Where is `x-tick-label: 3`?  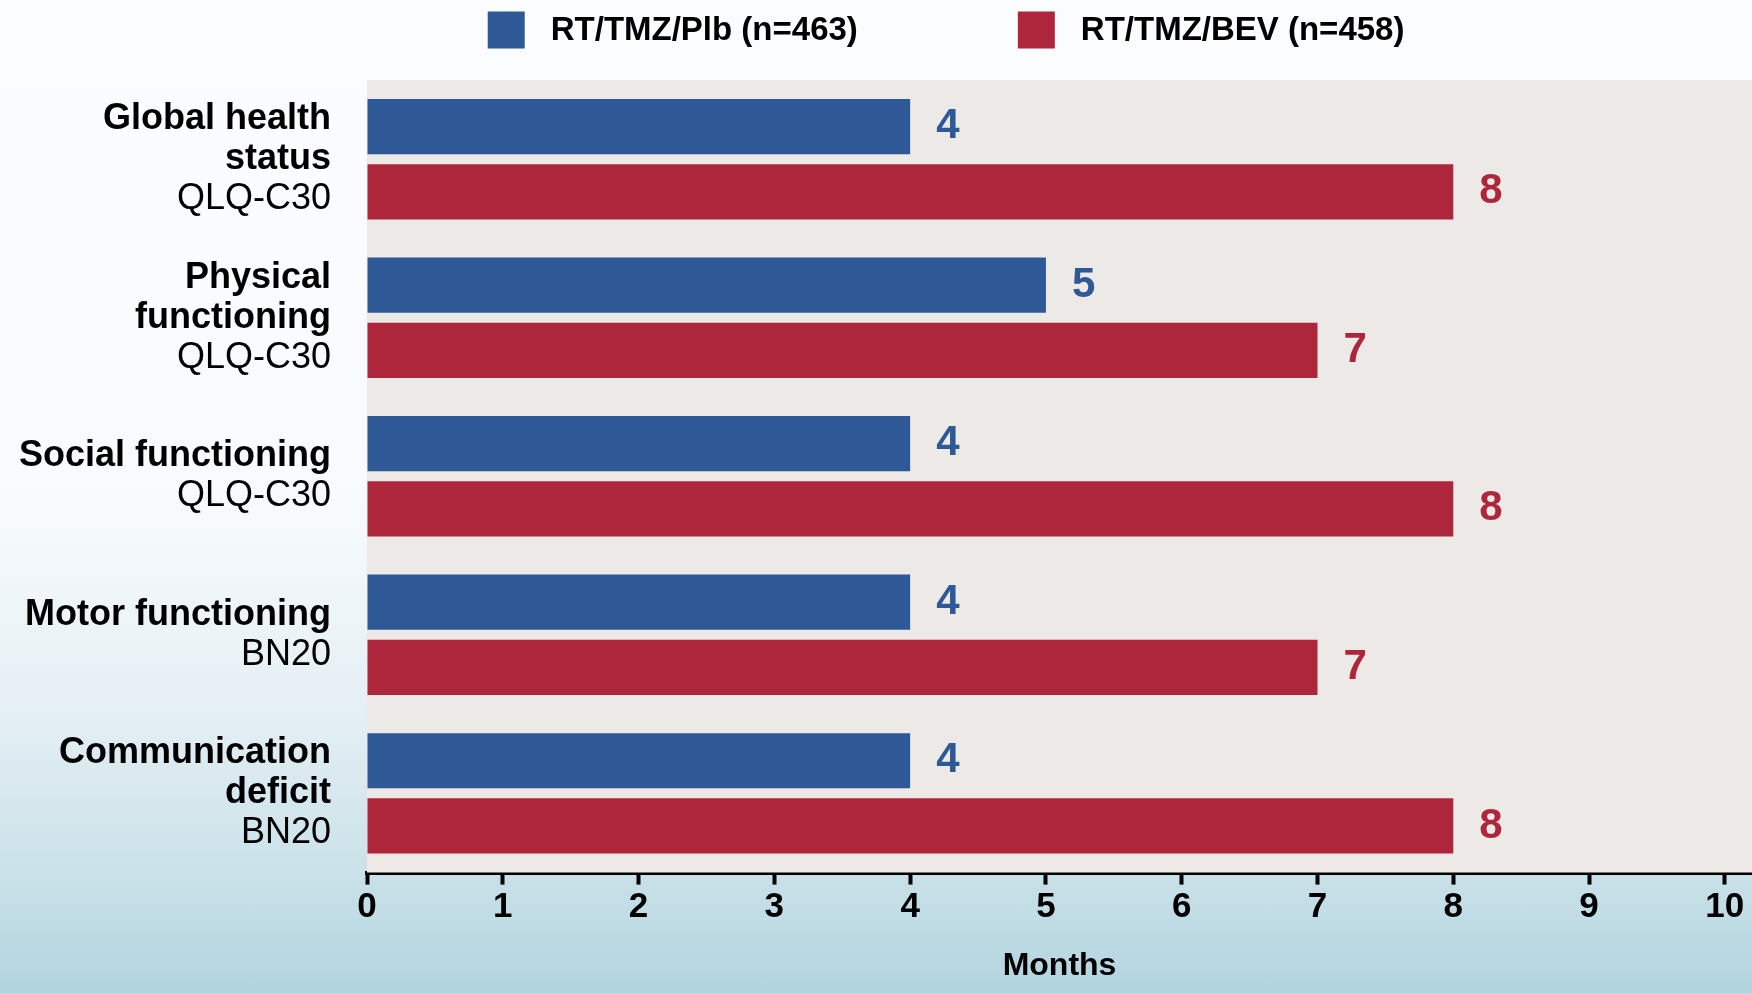
x-tick-label: 3 is located at coordinates (774, 905).